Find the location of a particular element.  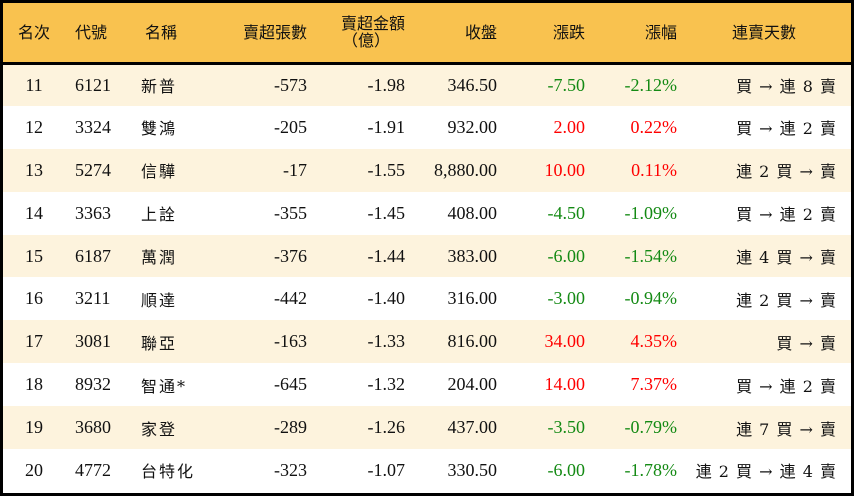

close-price-cell: 346.50 is located at coordinates (472, 84).